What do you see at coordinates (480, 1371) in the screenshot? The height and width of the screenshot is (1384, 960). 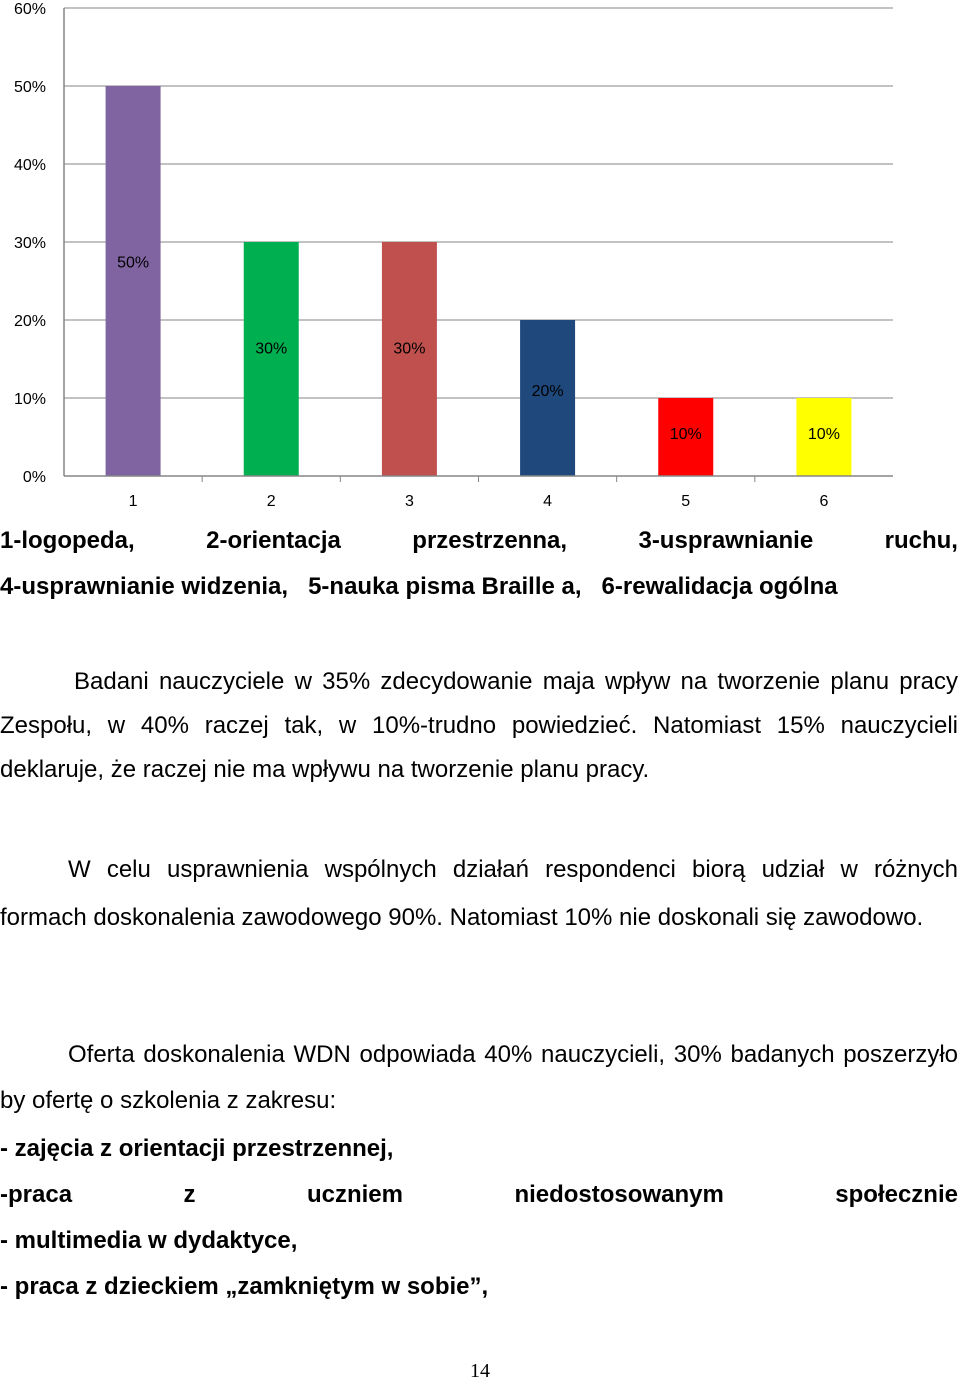 I see `page-number: 14` at bounding box center [480, 1371].